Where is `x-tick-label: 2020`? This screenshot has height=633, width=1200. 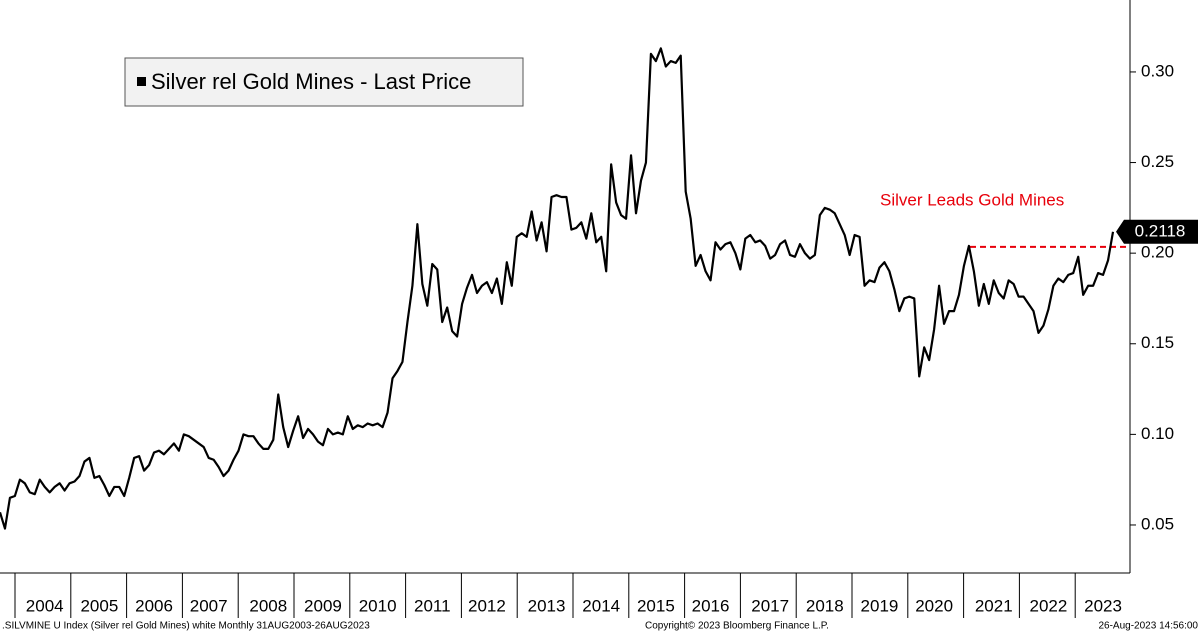 x-tick-label: 2020 is located at coordinates (934, 605).